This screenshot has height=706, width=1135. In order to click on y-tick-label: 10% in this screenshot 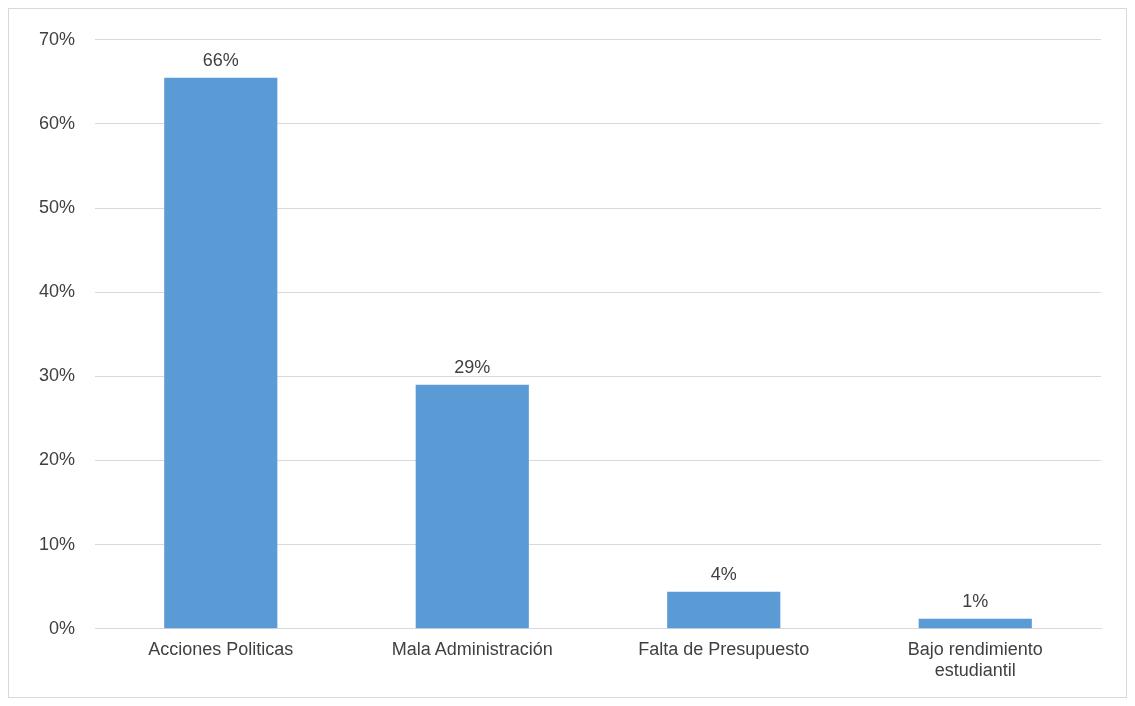, I will do `click(57, 543)`.